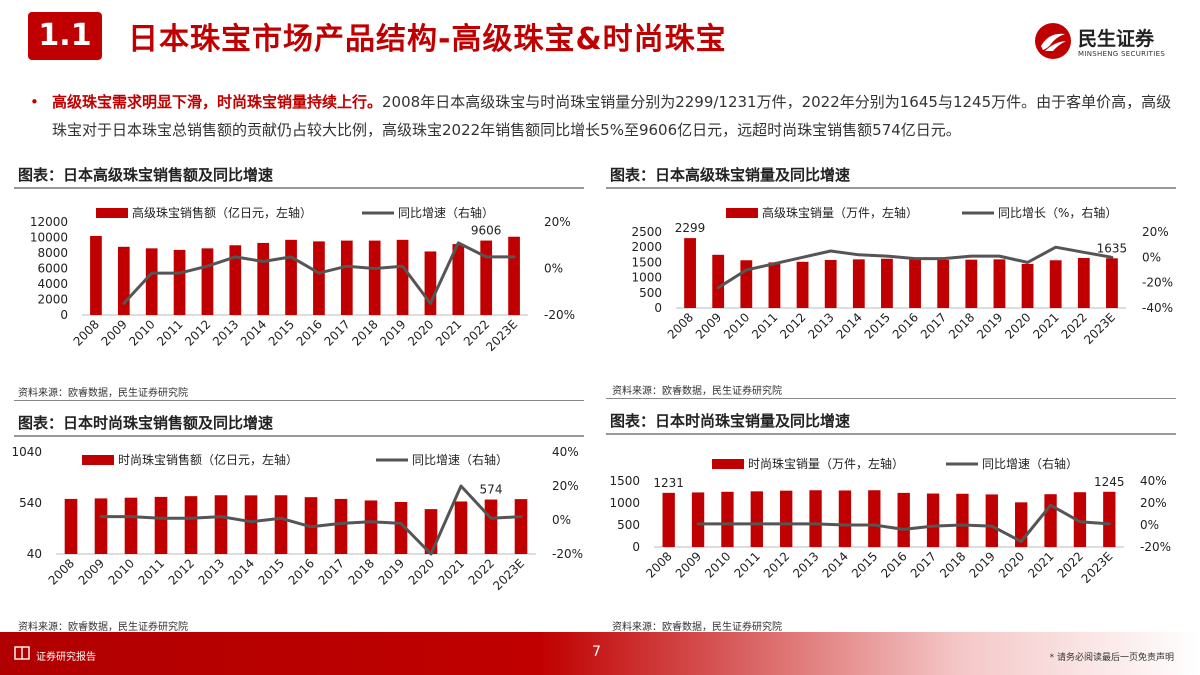 This screenshot has height=675, width=1200. Describe the element at coordinates (1122, 54) in the screenshot. I see `brand-name-en: MINSHENG SECURITIES` at that location.